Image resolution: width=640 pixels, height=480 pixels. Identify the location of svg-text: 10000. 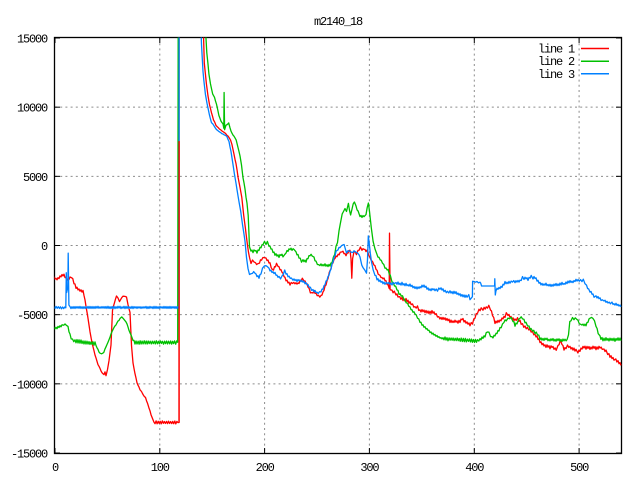
(32, 109).